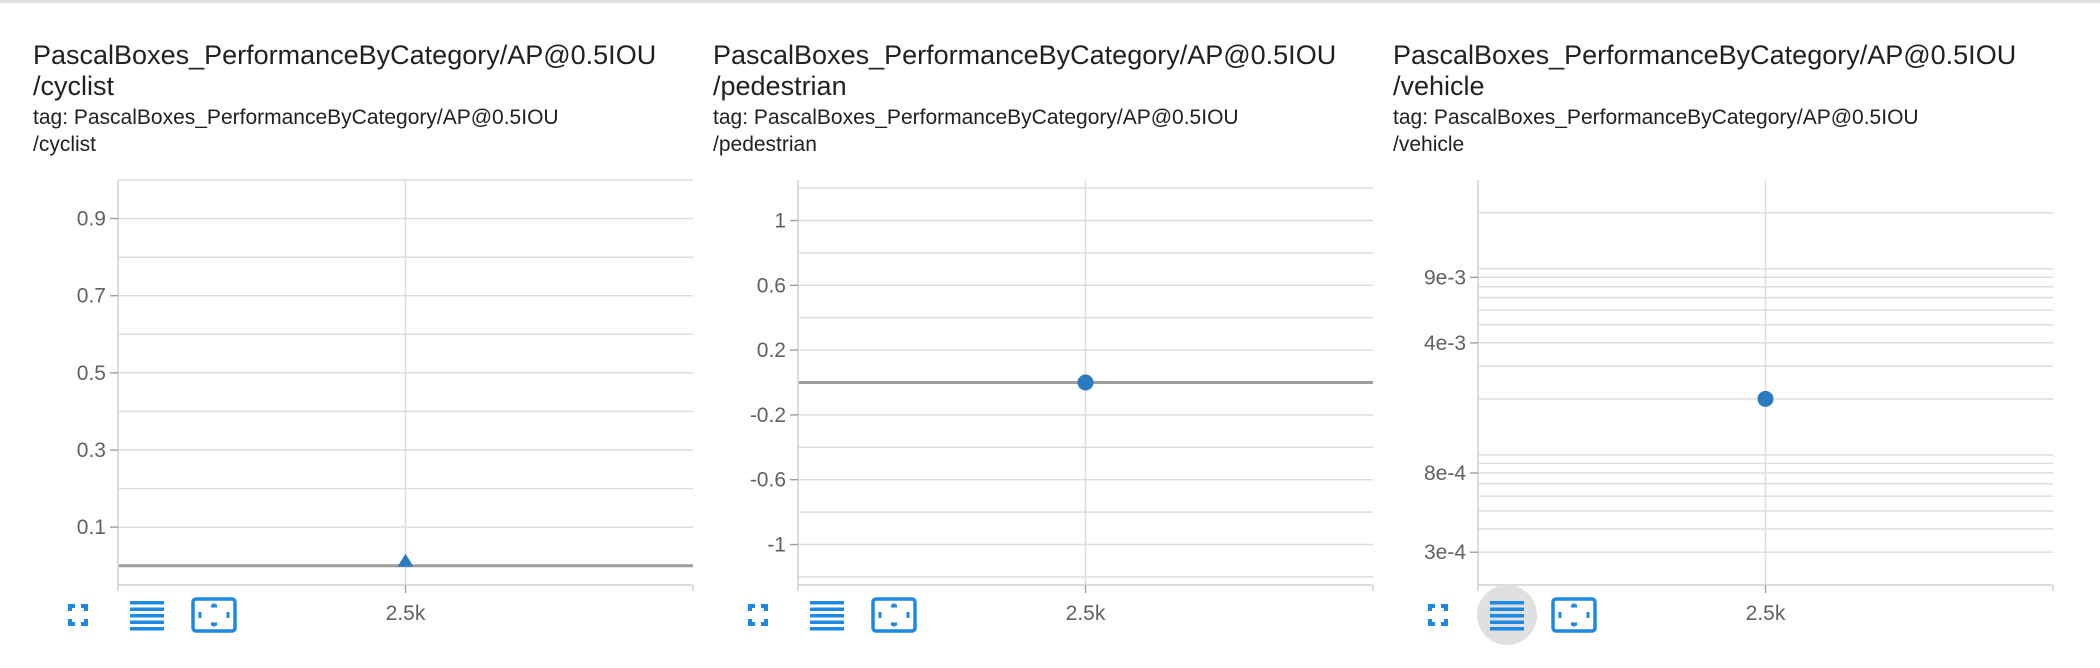  I want to click on y-tick-label: 0.6, so click(771, 285).